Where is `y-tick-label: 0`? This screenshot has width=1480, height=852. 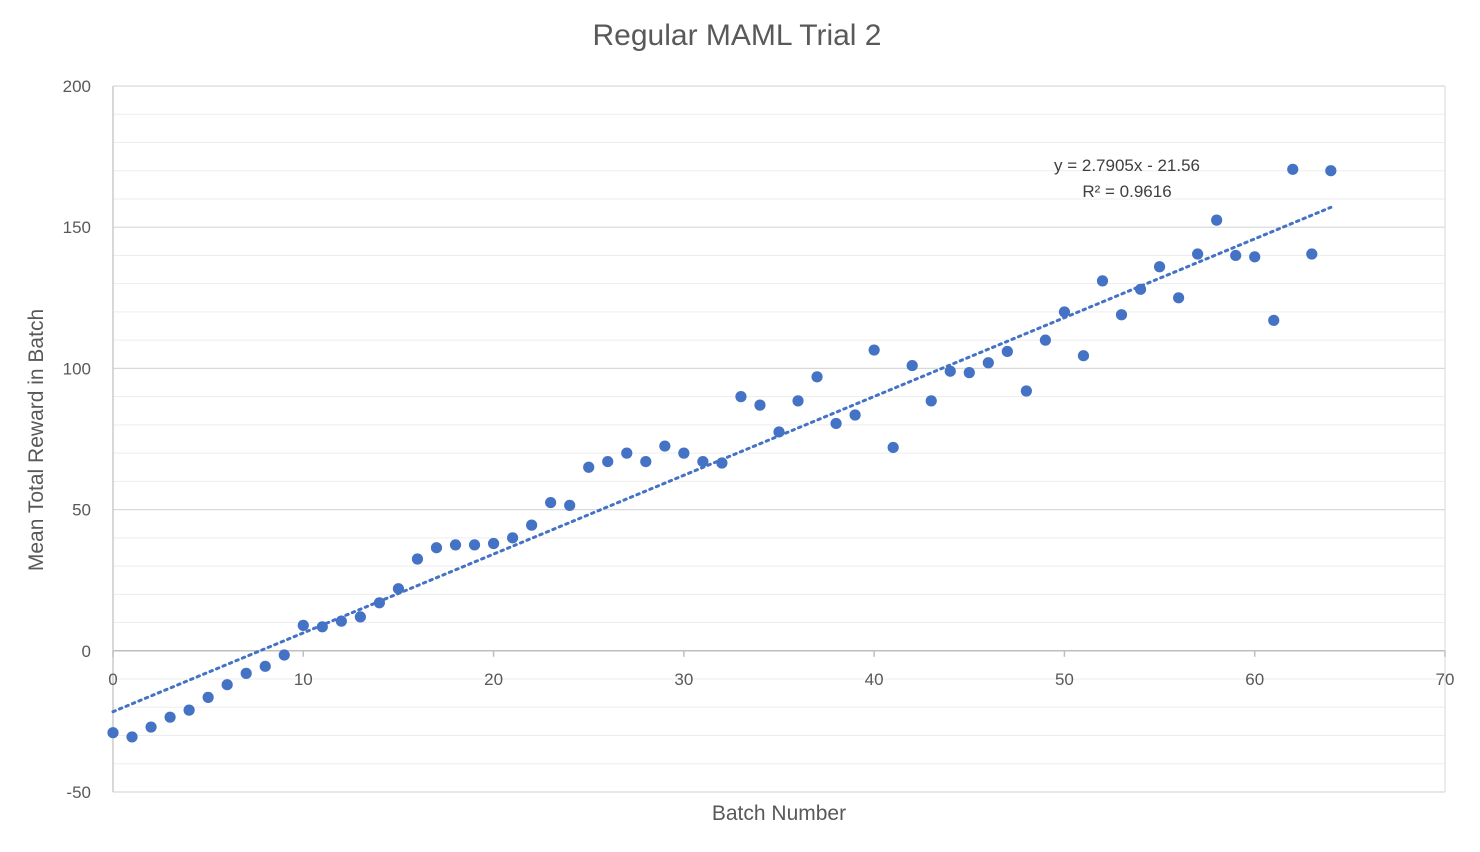 y-tick-label: 0 is located at coordinates (86, 651).